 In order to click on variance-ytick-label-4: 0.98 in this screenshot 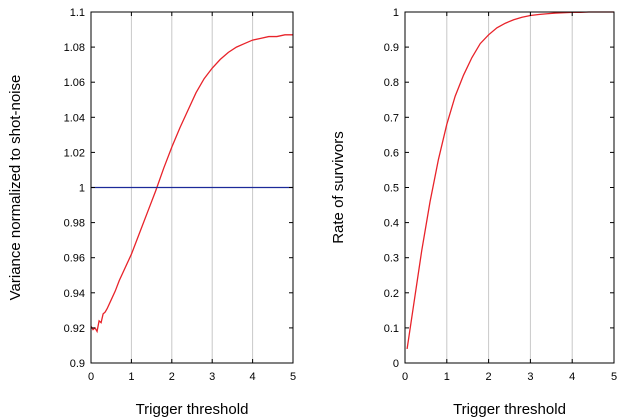, I will do `click(74, 224)`.